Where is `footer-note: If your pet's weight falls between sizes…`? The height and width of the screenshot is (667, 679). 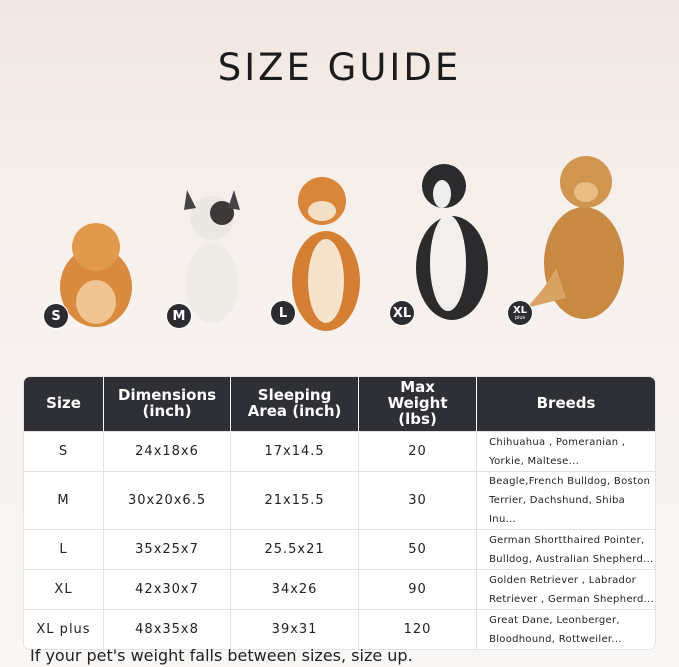
footer-note: If your pet's weight falls between sizes… is located at coordinates (221, 655).